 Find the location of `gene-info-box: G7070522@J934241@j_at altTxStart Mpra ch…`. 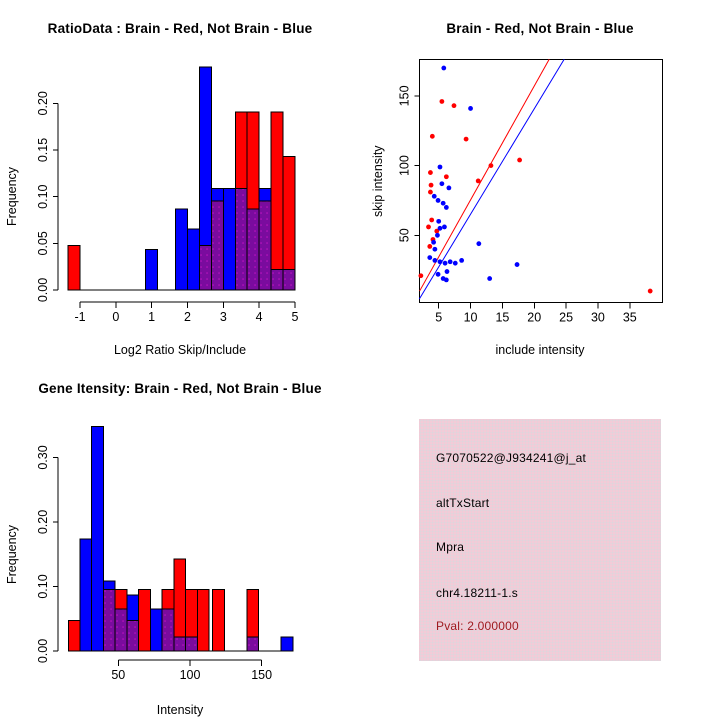

gene-info-box: G7070522@J934241@j_at altTxStart Mpra ch… is located at coordinates (540, 540).